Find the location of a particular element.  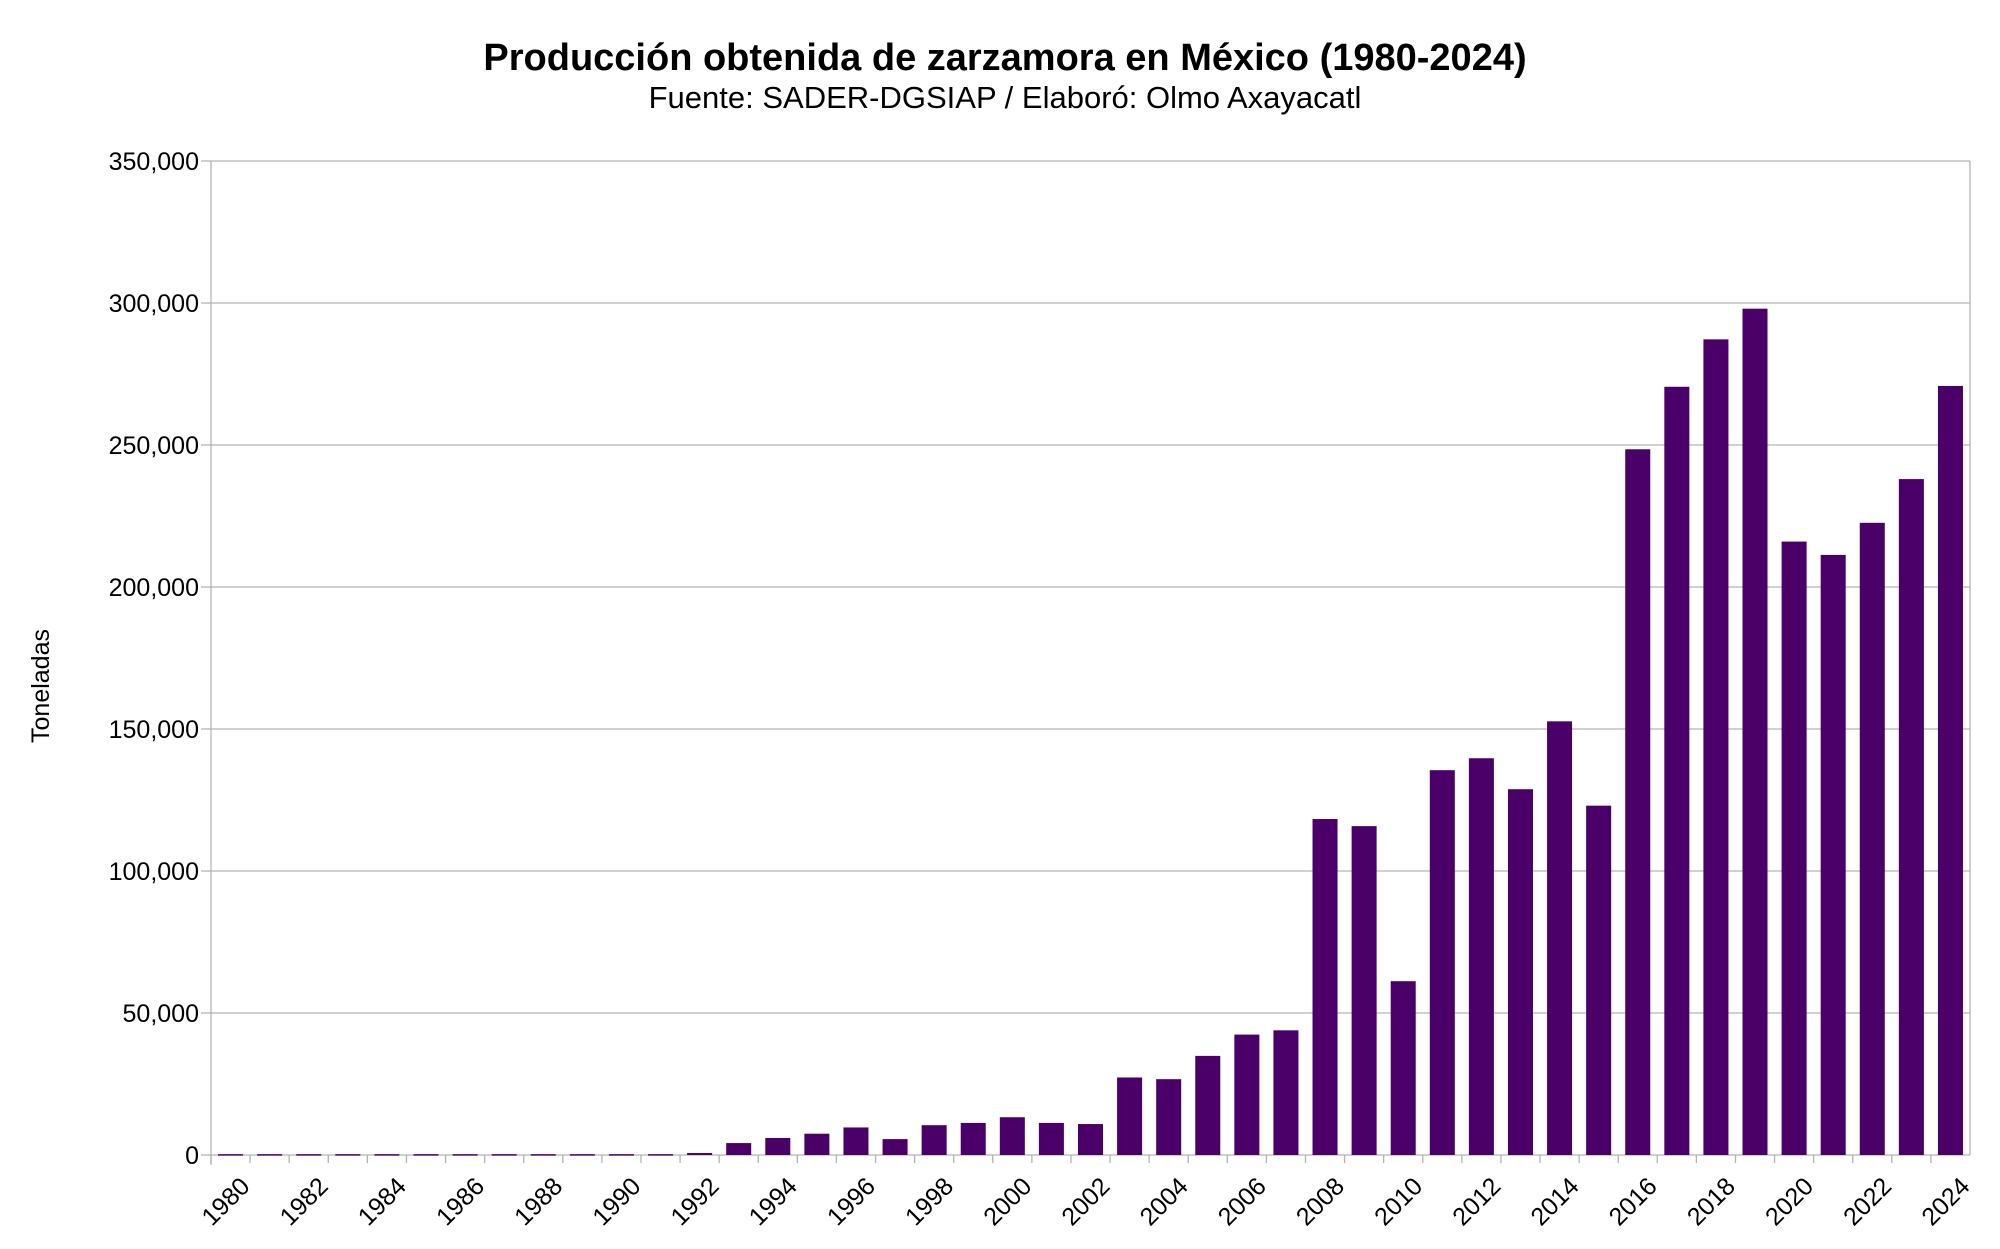

x-tick-label: 2018 is located at coordinates (1711, 1201).